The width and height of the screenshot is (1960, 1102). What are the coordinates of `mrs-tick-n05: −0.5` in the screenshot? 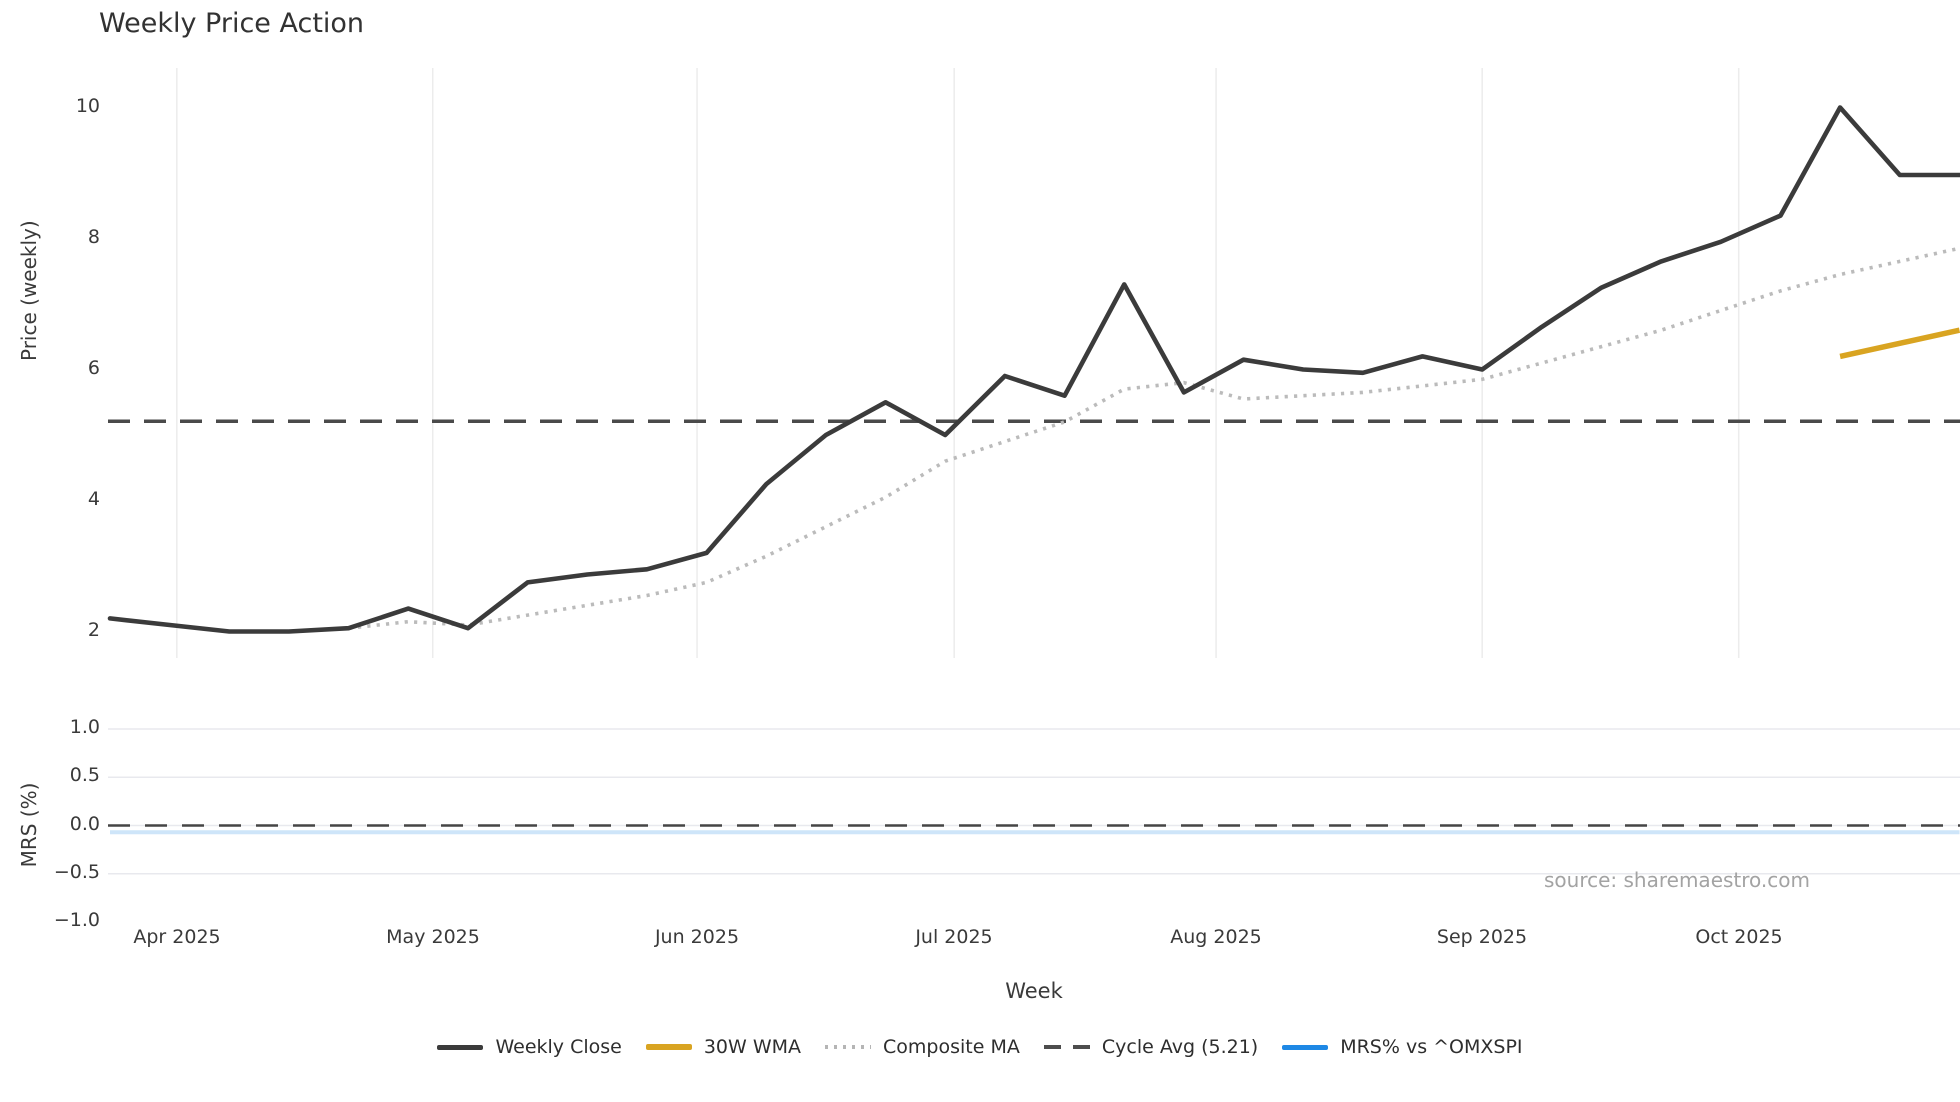 It's located at (76, 872).